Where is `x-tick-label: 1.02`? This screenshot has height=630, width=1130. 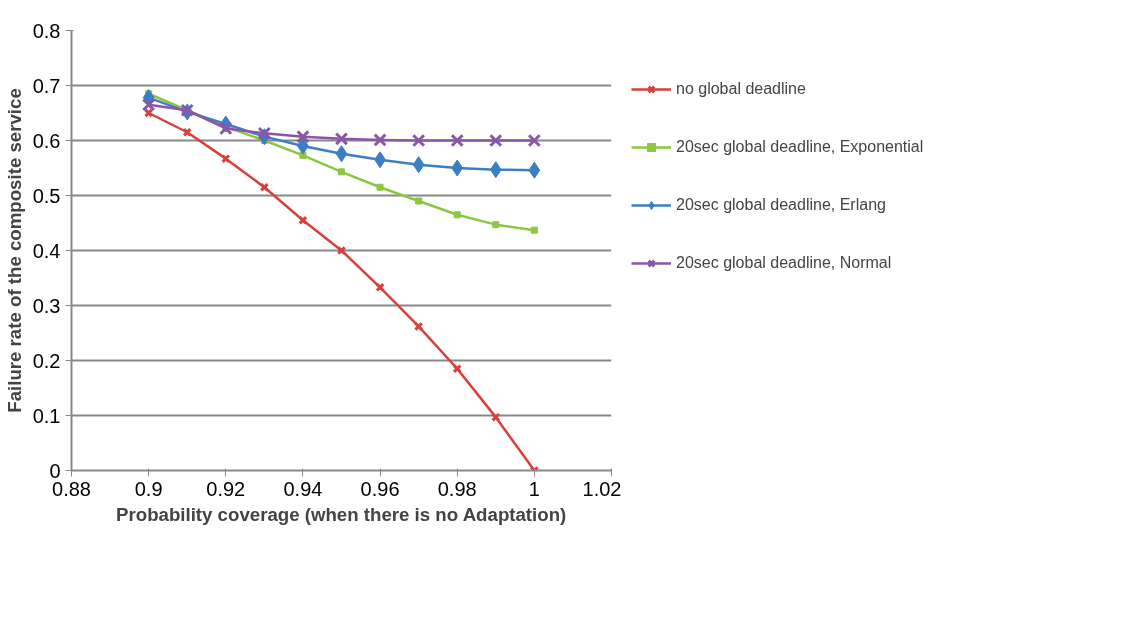 x-tick-label: 1.02 is located at coordinates (602, 488).